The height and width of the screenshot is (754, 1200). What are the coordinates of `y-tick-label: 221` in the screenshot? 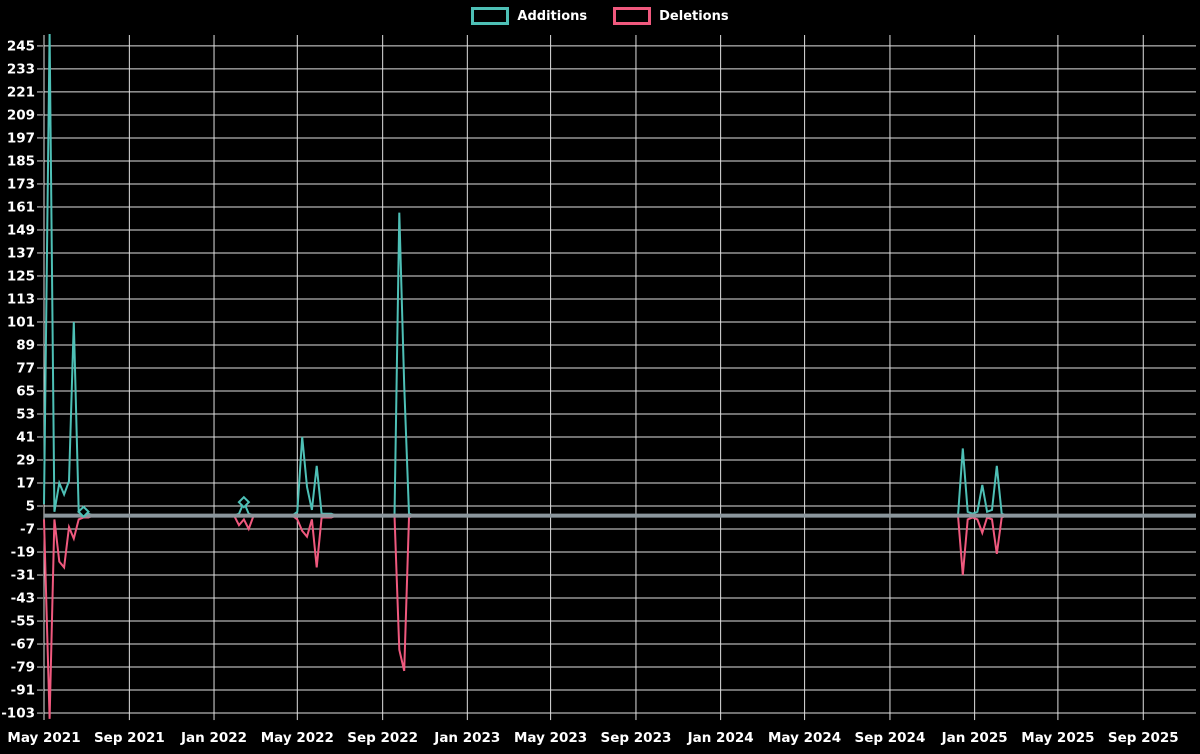 It's located at (21, 92).